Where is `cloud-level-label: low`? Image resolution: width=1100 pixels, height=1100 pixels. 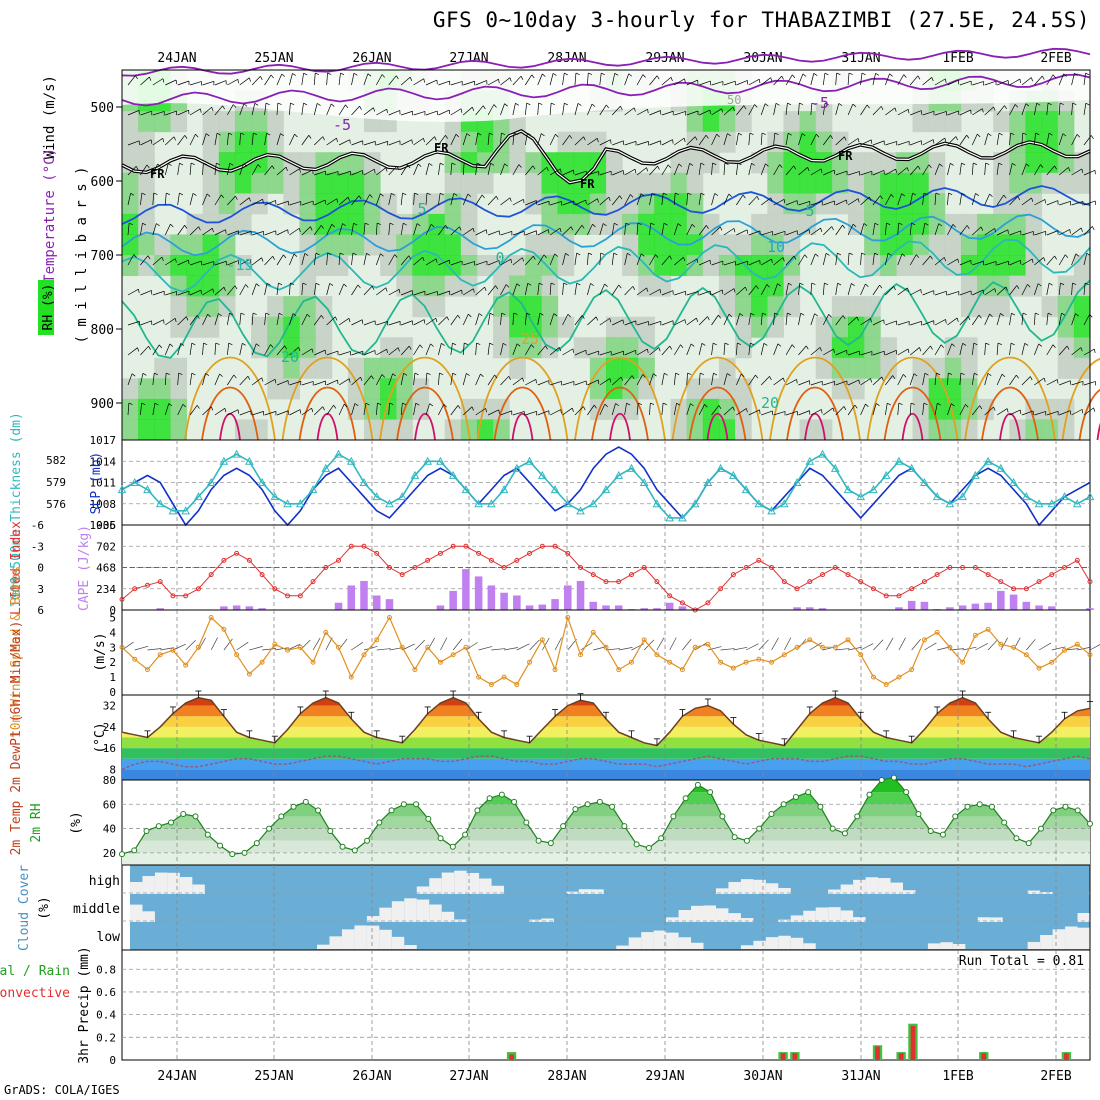 cloud-level-label: low is located at coordinates (109, 937).